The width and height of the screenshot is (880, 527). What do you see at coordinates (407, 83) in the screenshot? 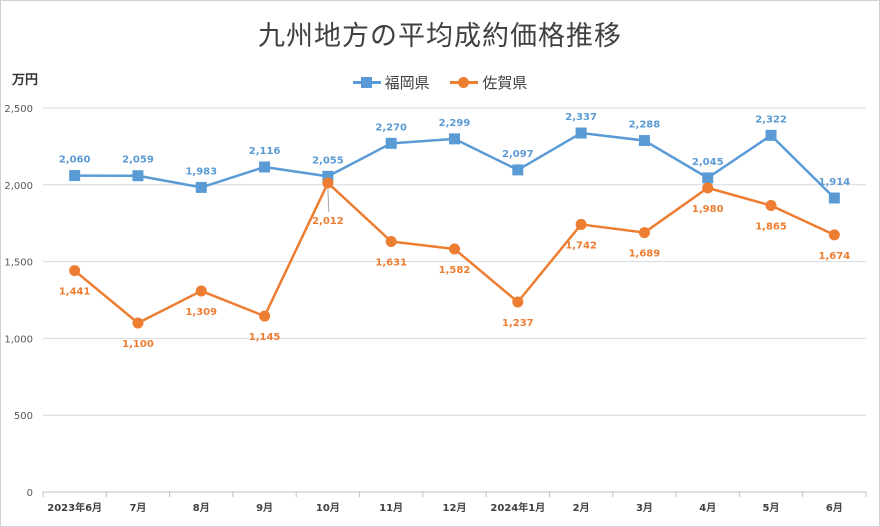
I see `legend-label-fukuoka: 福岡県` at bounding box center [407, 83].